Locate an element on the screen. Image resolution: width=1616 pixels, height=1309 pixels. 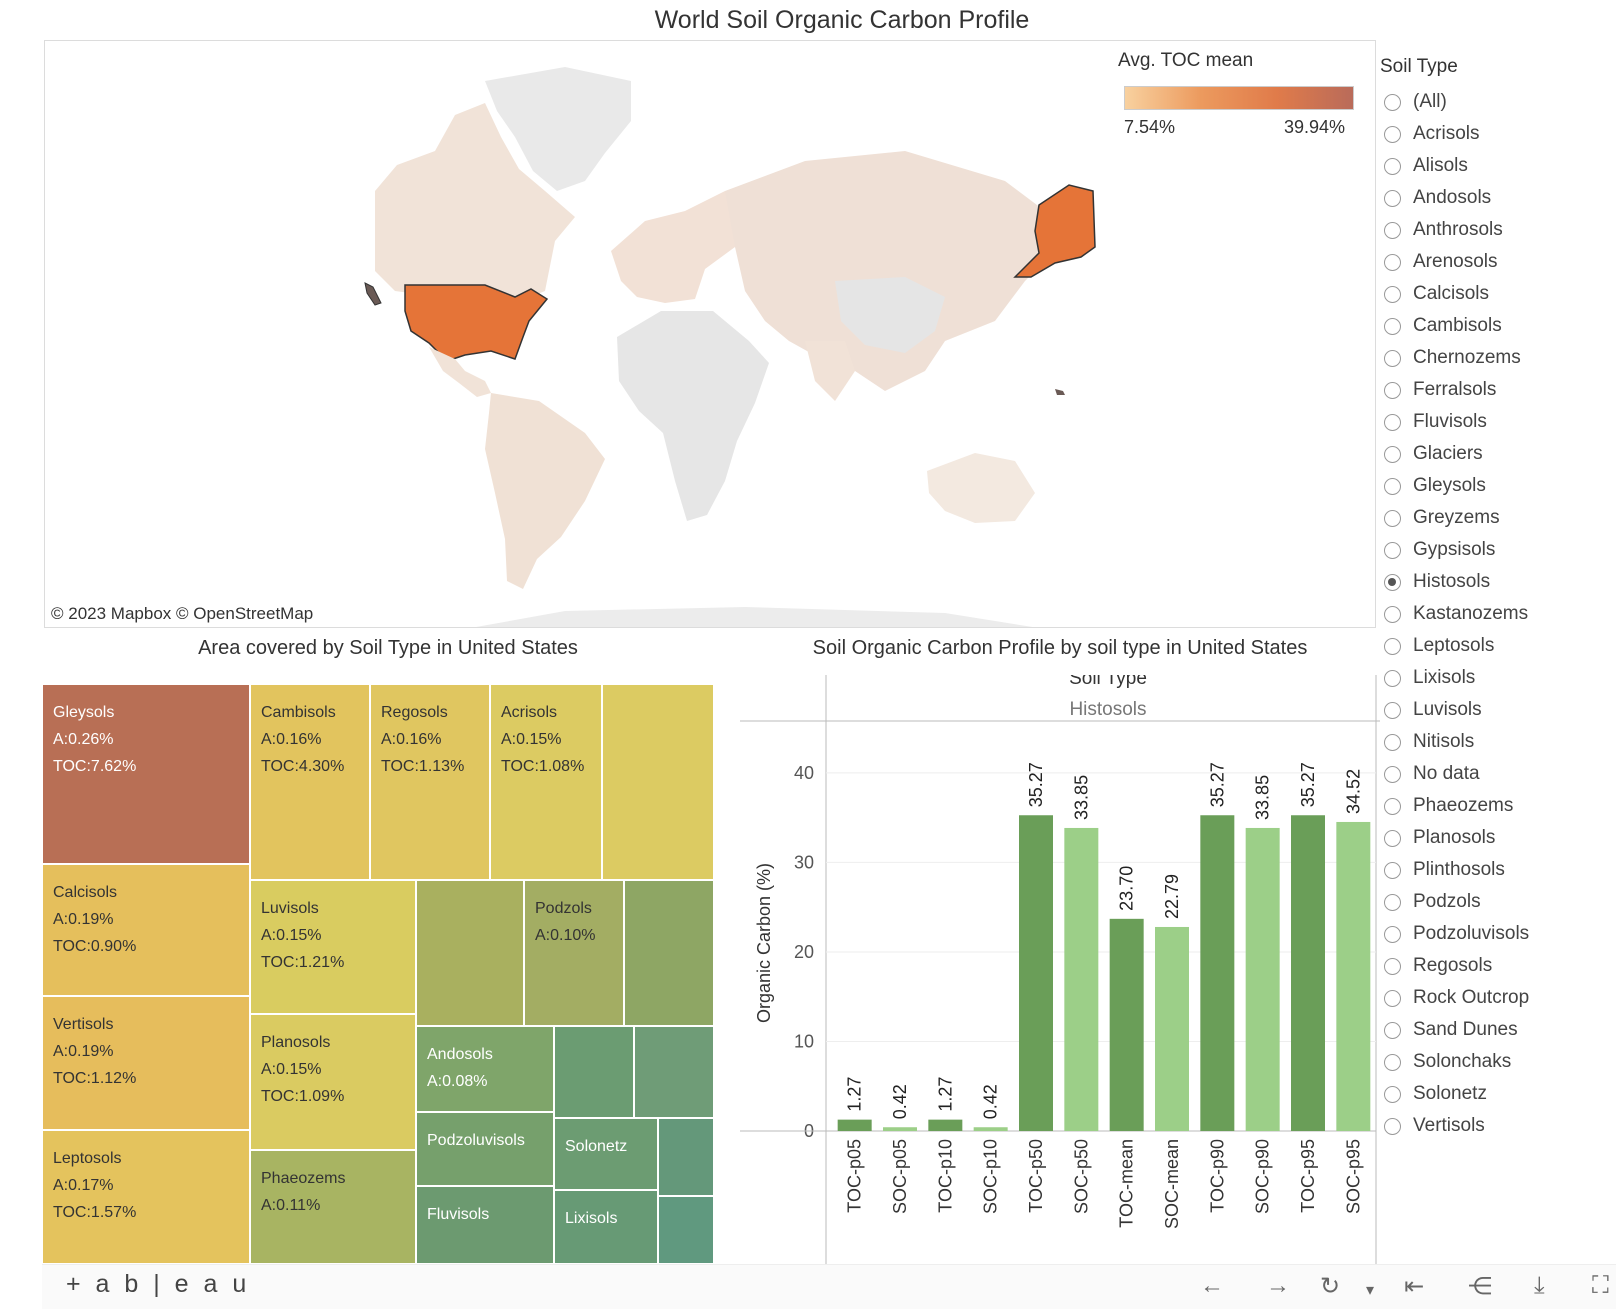
treemap-tile: Podzoluvisols is located at coordinates (485, 1149).